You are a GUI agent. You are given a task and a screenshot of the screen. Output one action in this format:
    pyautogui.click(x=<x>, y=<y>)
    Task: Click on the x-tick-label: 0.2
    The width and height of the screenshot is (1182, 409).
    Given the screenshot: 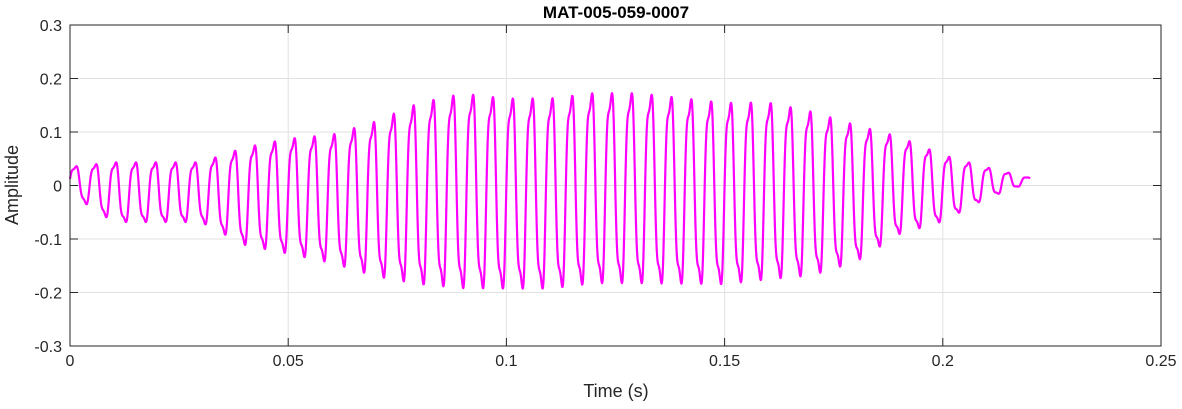 What is the action you would take?
    pyautogui.click(x=943, y=361)
    